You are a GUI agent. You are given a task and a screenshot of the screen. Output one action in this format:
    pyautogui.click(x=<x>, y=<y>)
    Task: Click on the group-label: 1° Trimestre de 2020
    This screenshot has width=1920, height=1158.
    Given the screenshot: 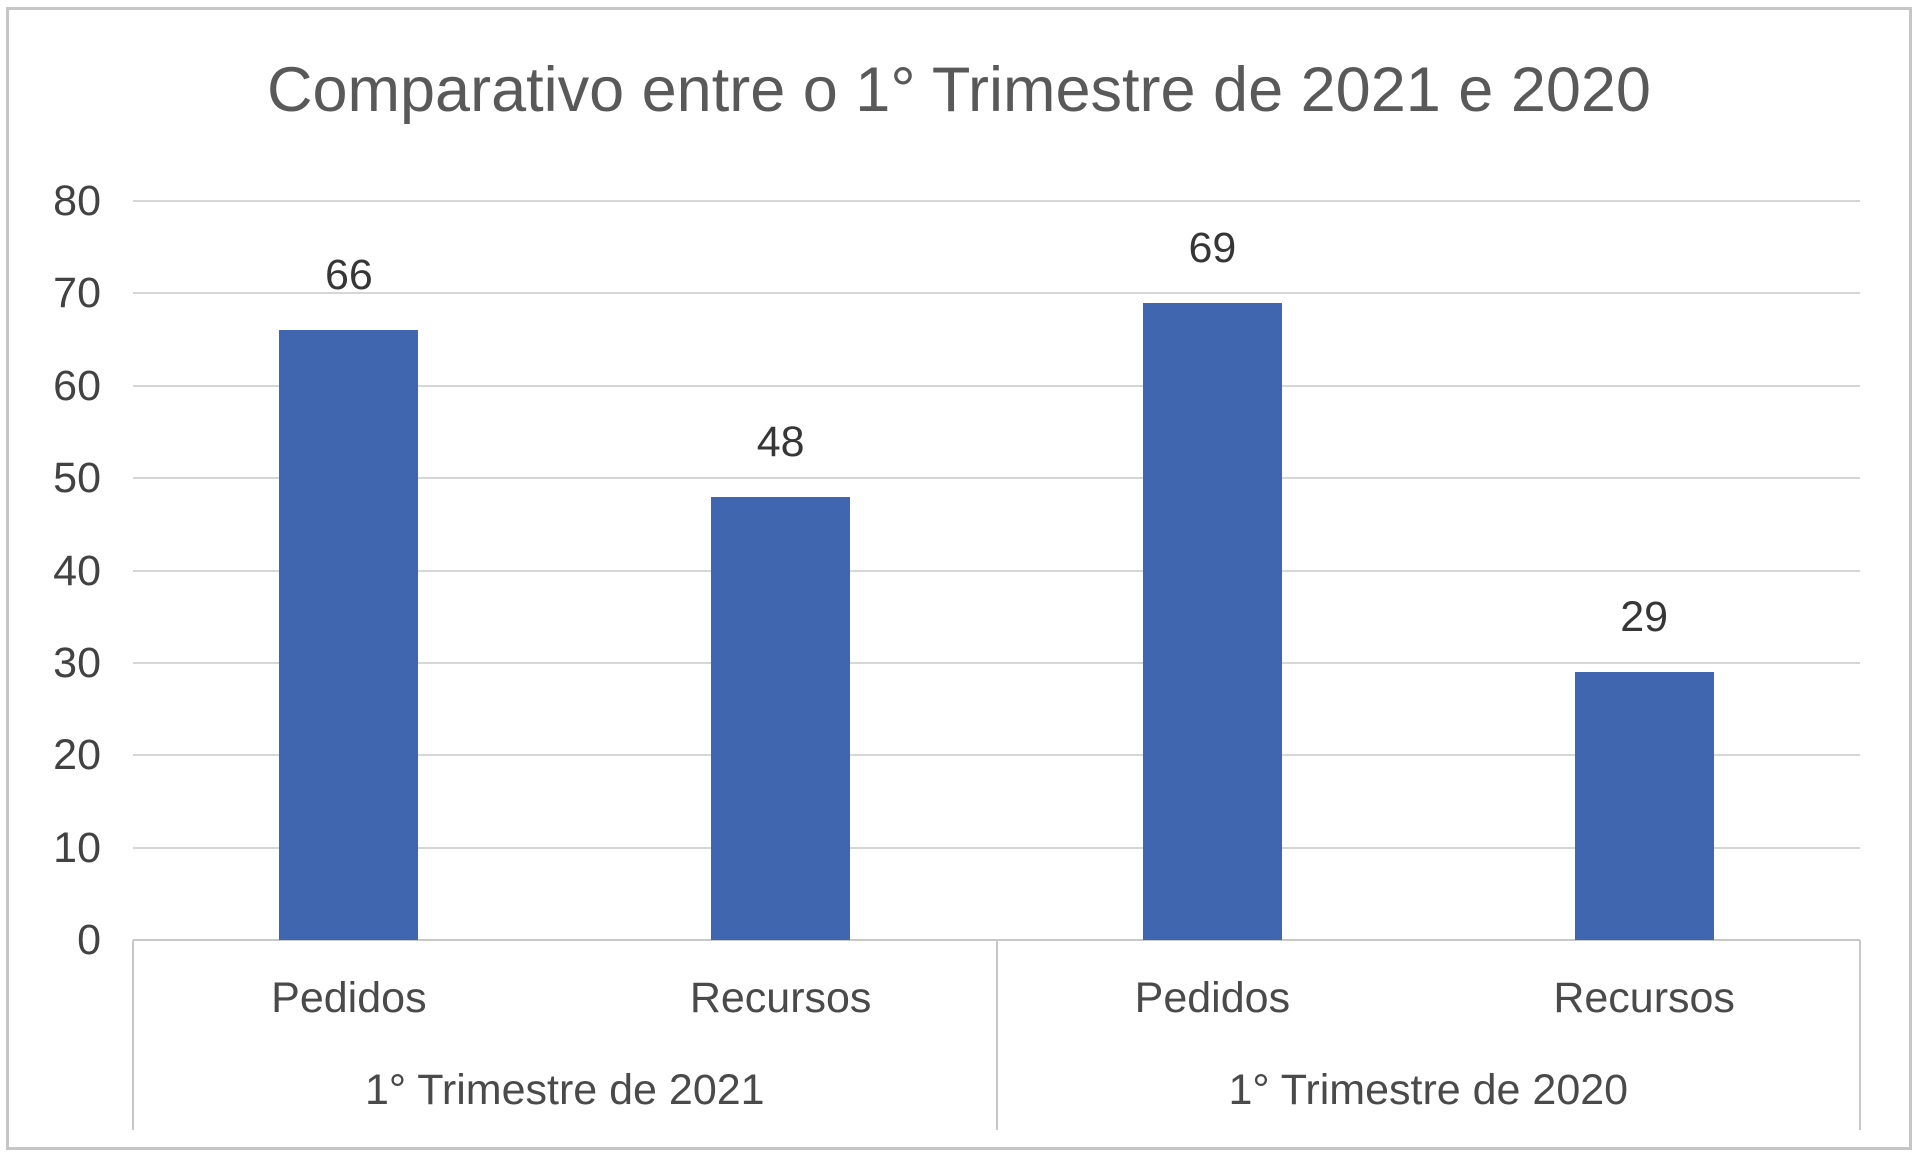 What is the action you would take?
    pyautogui.click(x=1428, y=1090)
    